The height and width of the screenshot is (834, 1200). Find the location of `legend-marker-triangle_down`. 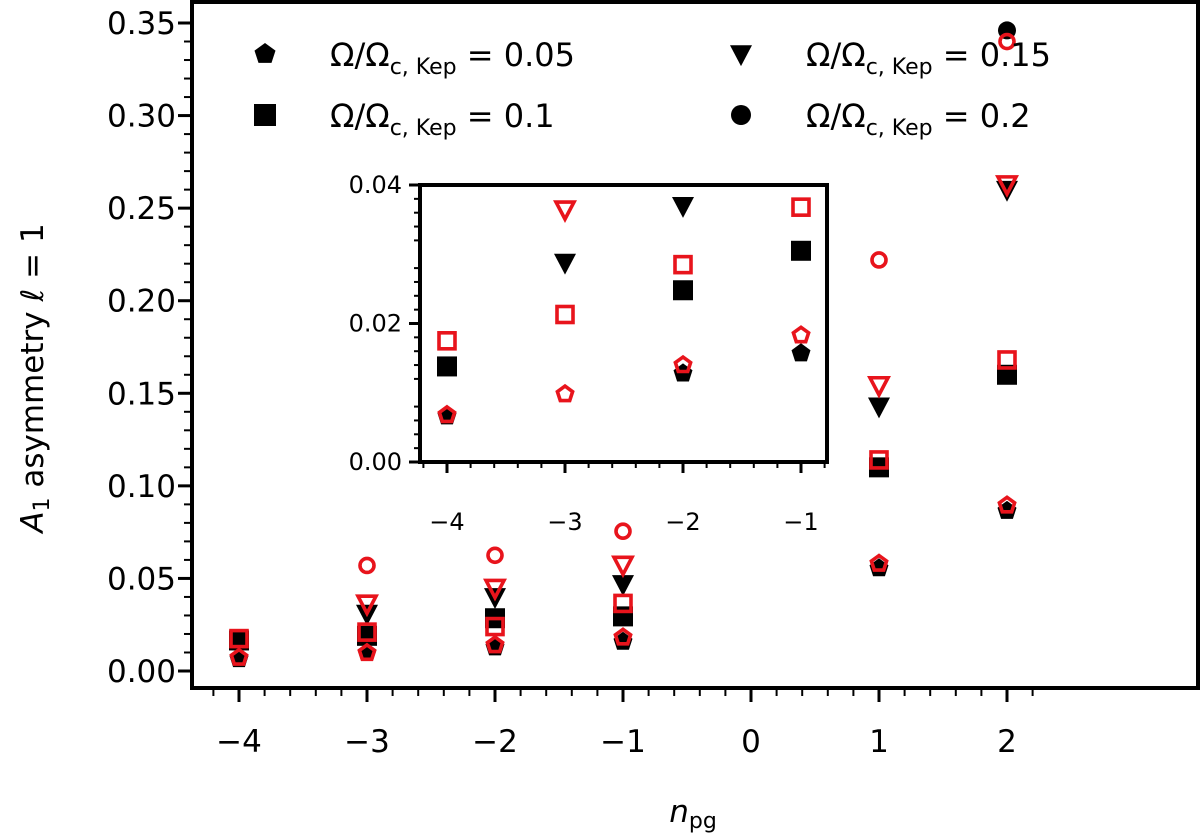

legend-marker-triangle_down is located at coordinates (741, 56).